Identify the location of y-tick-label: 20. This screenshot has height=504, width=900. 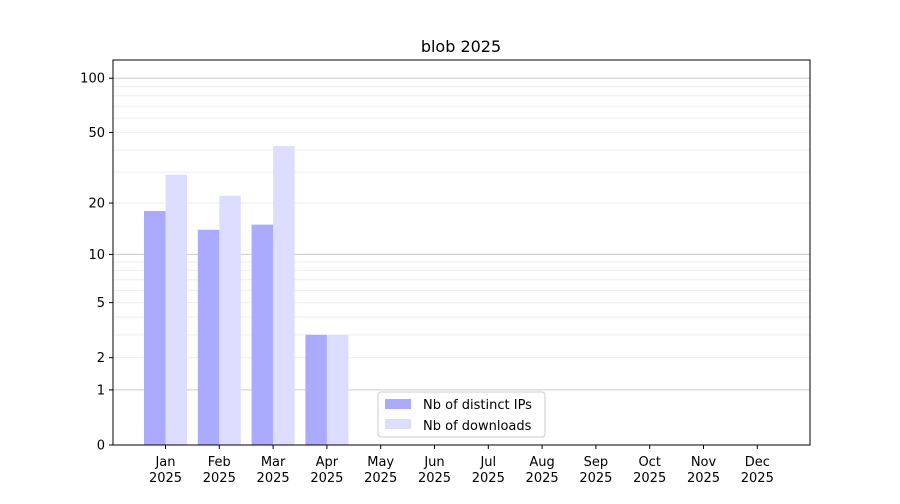
(96, 204).